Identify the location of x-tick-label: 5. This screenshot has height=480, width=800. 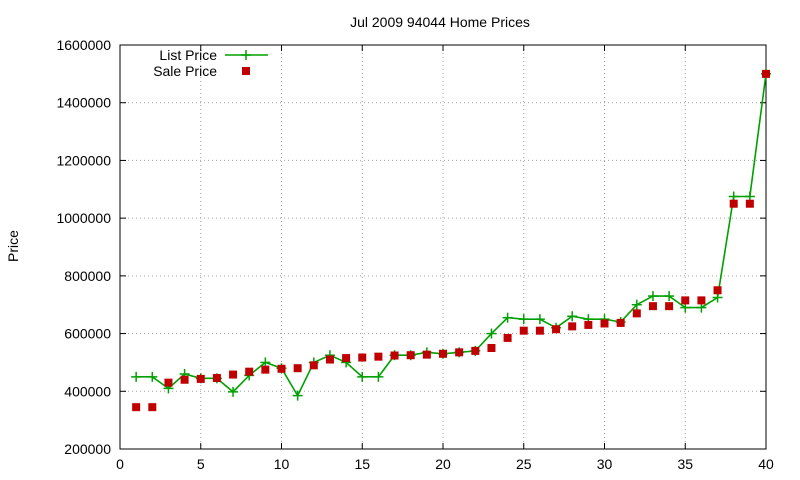
(201, 464).